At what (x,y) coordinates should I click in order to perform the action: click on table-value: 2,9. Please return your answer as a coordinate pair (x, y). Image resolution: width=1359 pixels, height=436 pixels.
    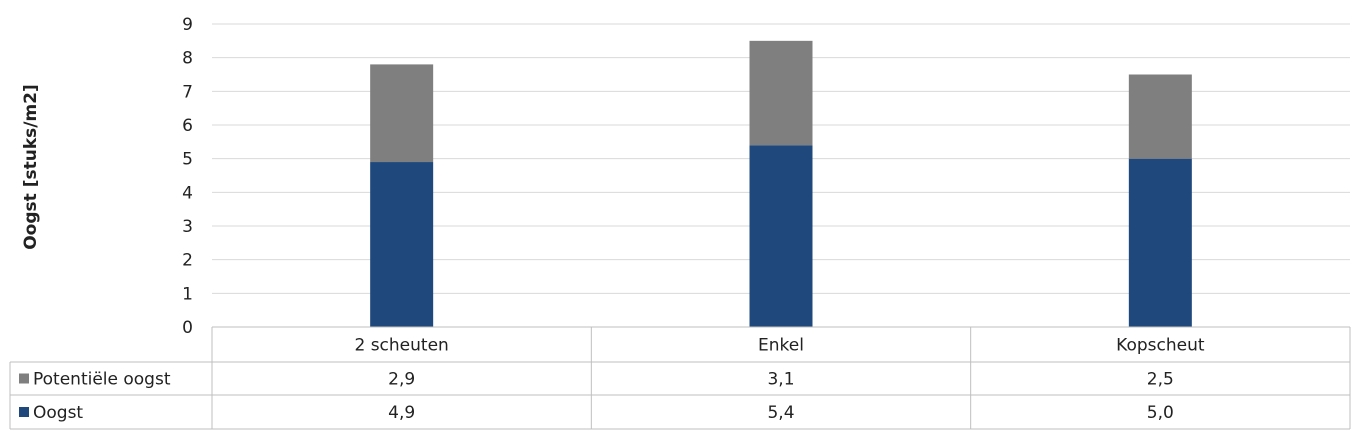
    Looking at the image, I should click on (401, 380).